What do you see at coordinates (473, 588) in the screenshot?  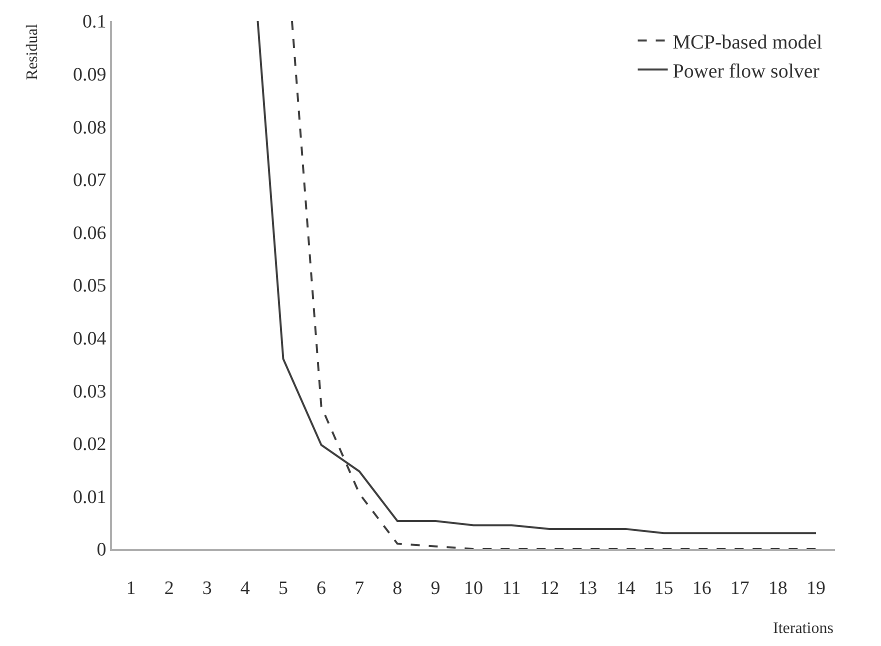 I see `x-tick-label: 10` at bounding box center [473, 588].